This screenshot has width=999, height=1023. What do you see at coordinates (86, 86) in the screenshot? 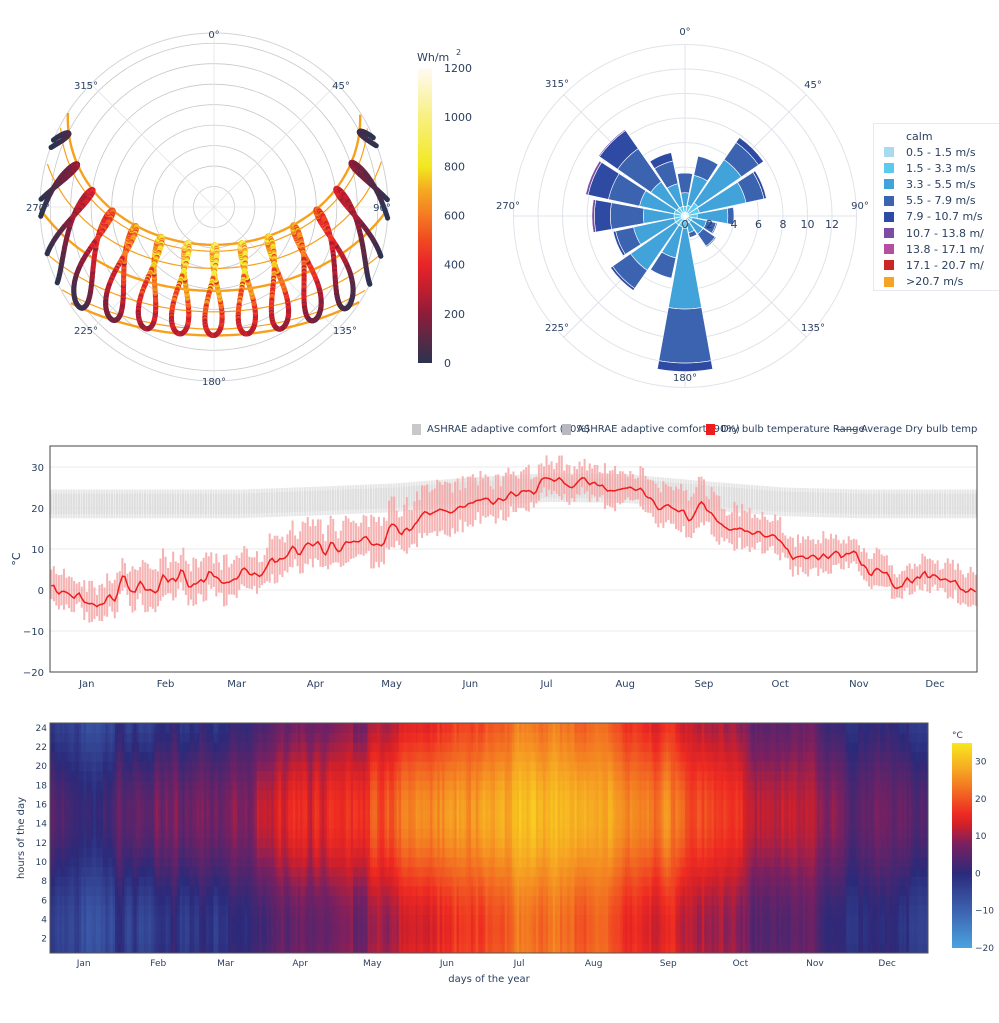
I see `angular-tick-label: 315°` at bounding box center [86, 86].